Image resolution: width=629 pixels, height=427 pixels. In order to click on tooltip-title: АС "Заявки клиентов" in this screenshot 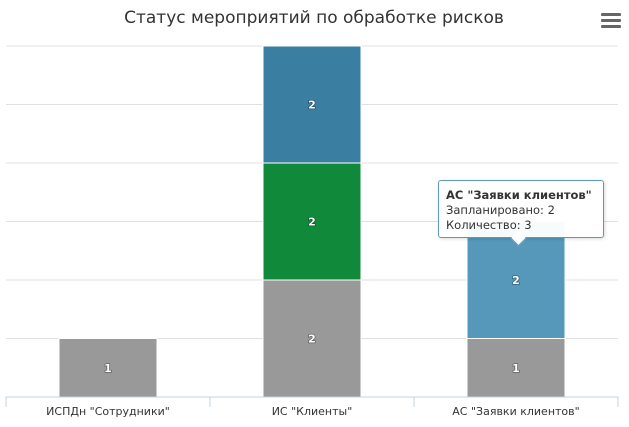, I will do `click(519, 195)`.